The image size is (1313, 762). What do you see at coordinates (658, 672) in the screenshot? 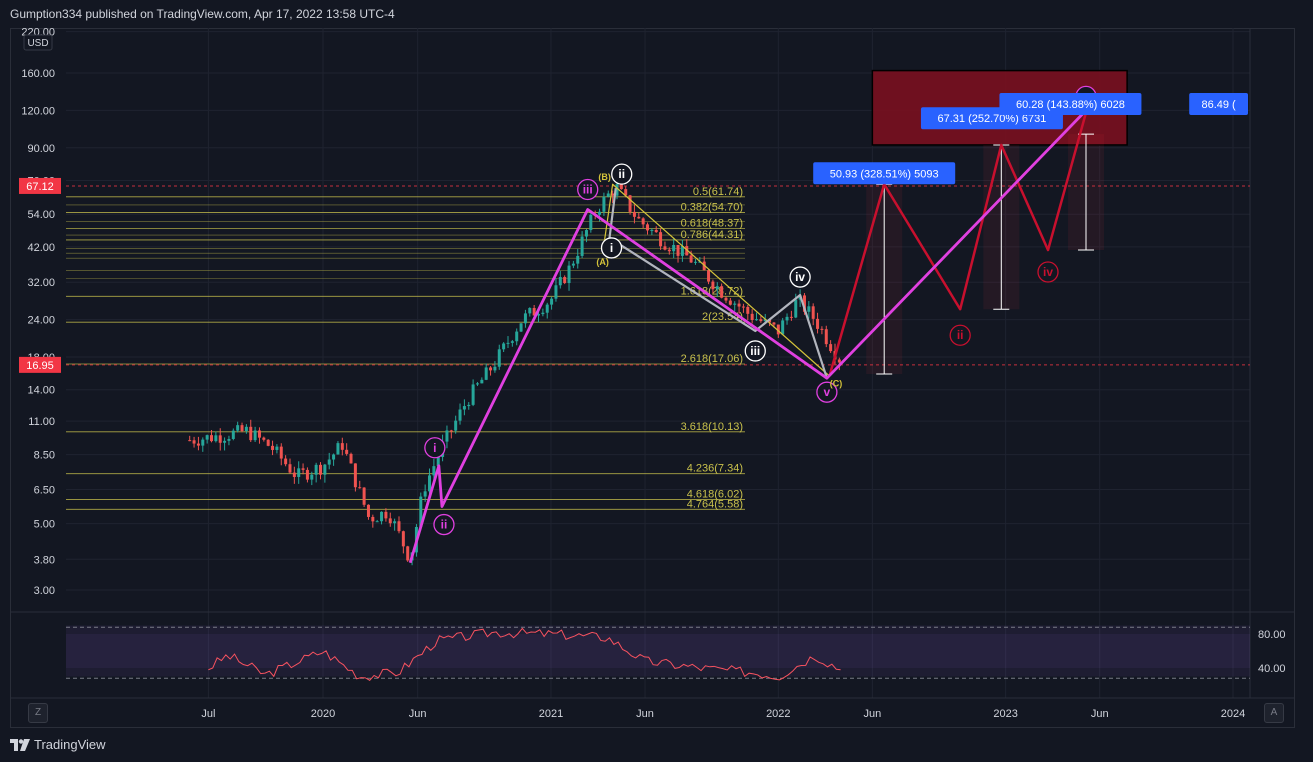
I see `rsi-band-lower` at bounding box center [658, 672].